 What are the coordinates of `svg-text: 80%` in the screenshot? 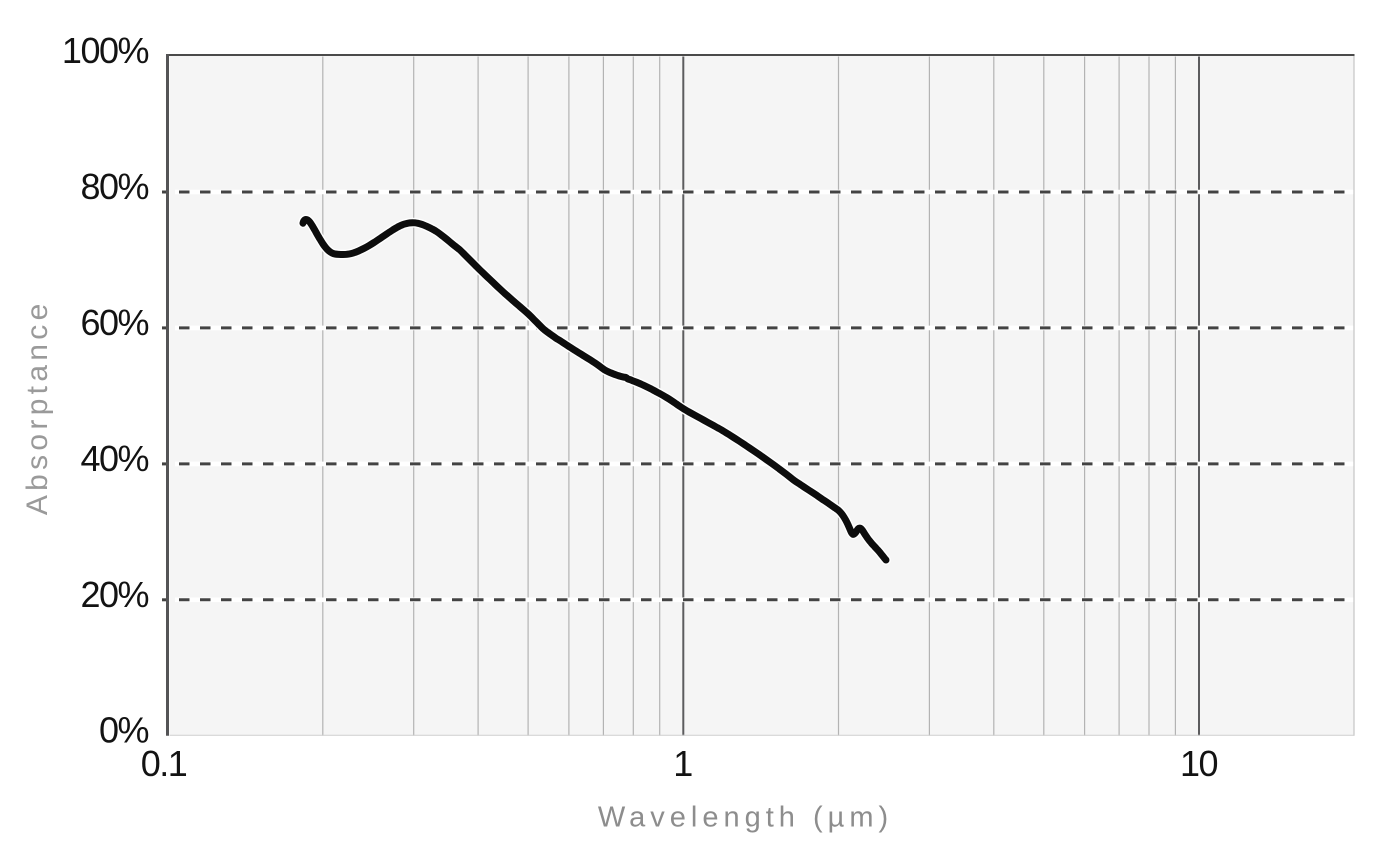 It's located at (114, 186).